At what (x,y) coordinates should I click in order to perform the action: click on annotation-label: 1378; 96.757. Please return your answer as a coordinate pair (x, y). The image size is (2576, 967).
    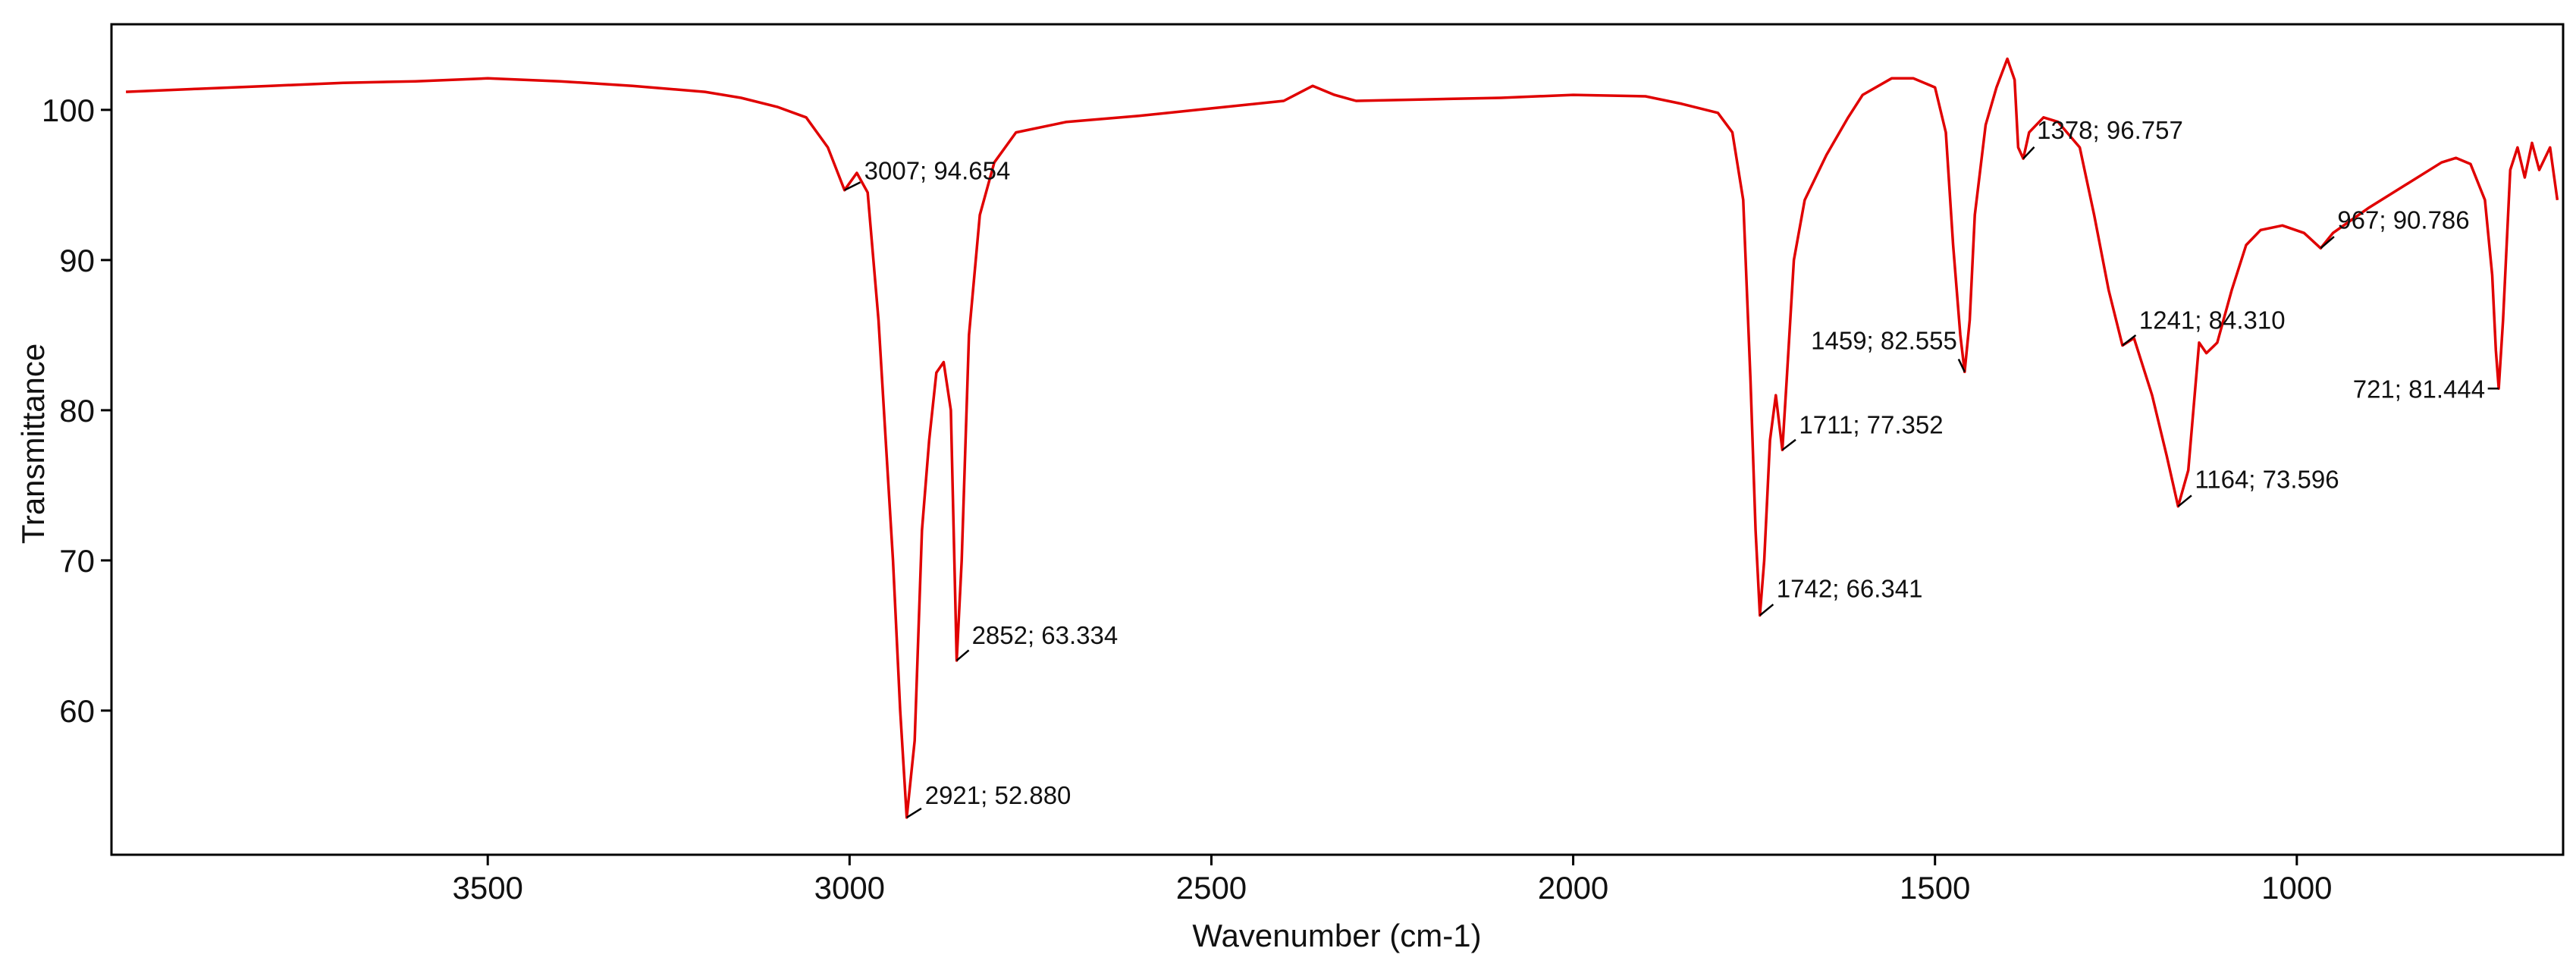
    Looking at the image, I should click on (2110, 130).